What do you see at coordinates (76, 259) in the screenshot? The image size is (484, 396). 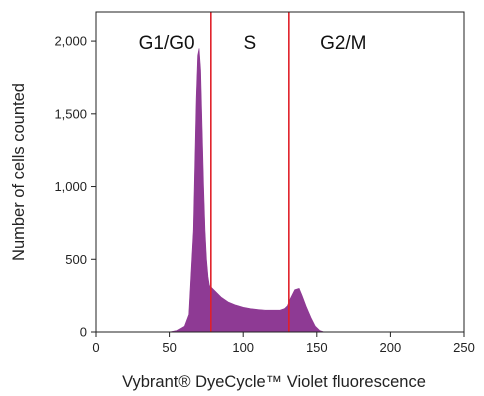 I see `y-tick-label: 500` at bounding box center [76, 259].